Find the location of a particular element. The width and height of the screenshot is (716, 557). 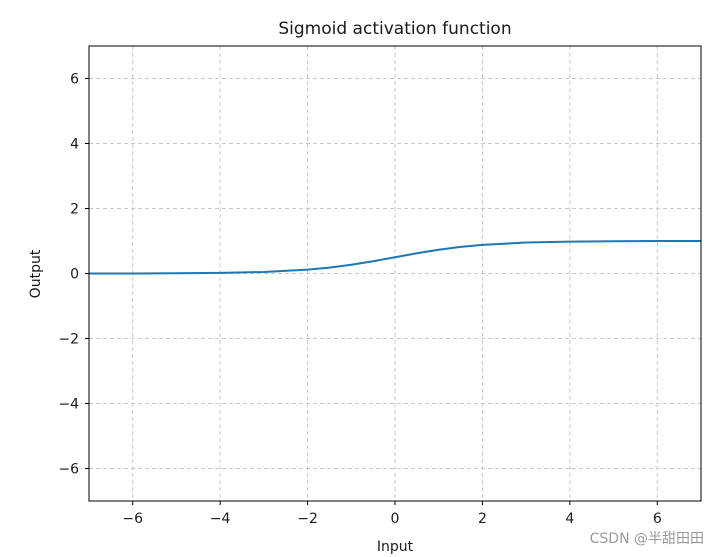

sigmoid-series-line is located at coordinates (395, 257).